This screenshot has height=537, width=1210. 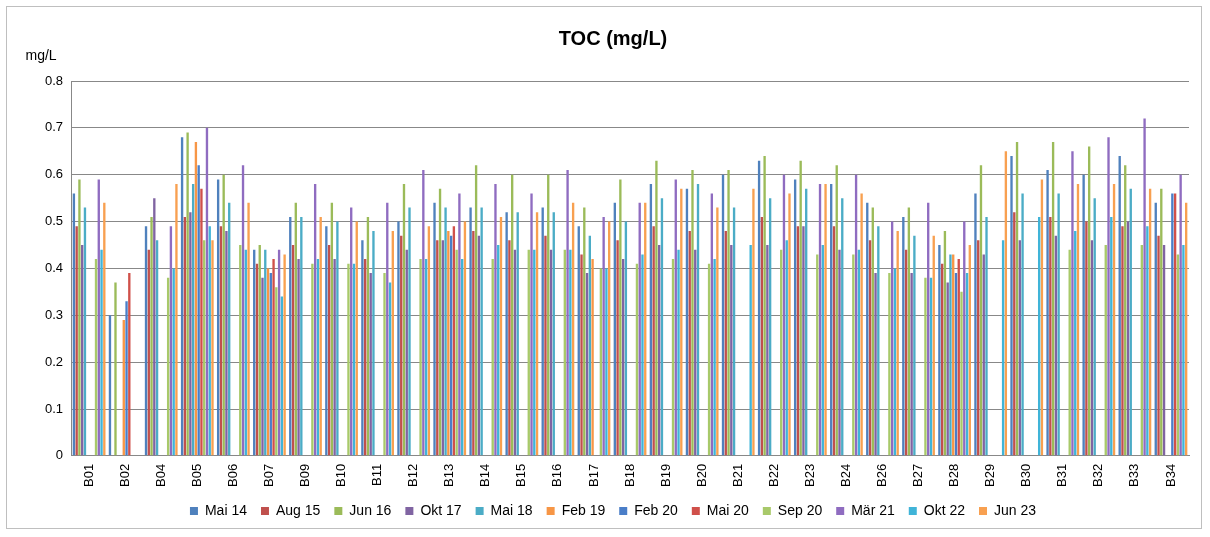 I want to click on y-tick-label: 0.4, so click(x=54, y=268).